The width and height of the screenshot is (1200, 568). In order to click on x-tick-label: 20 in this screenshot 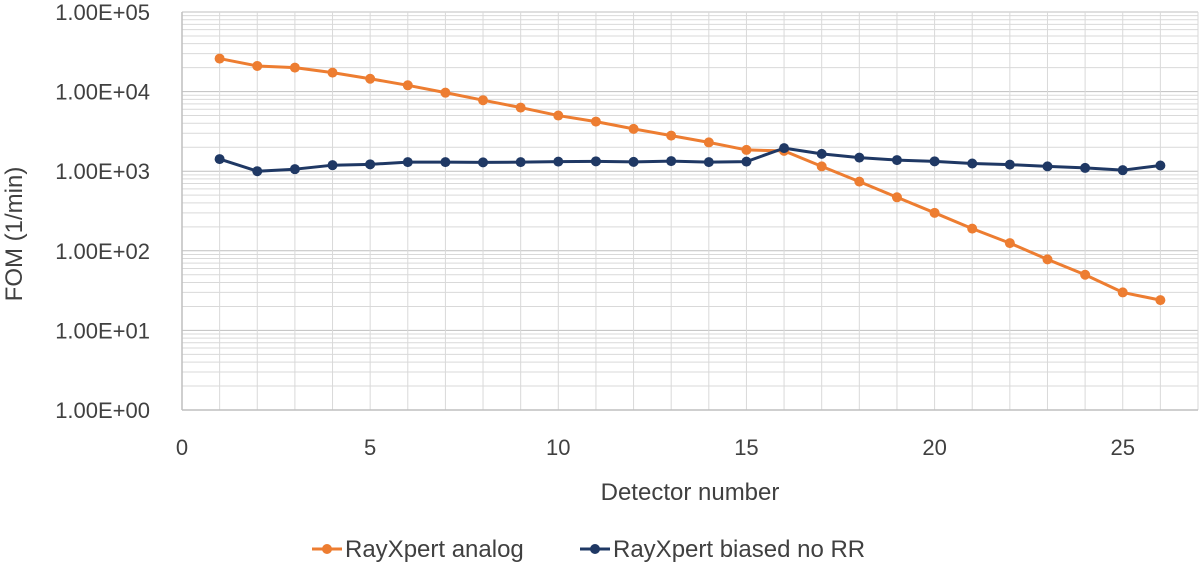, I will do `click(934, 447)`.